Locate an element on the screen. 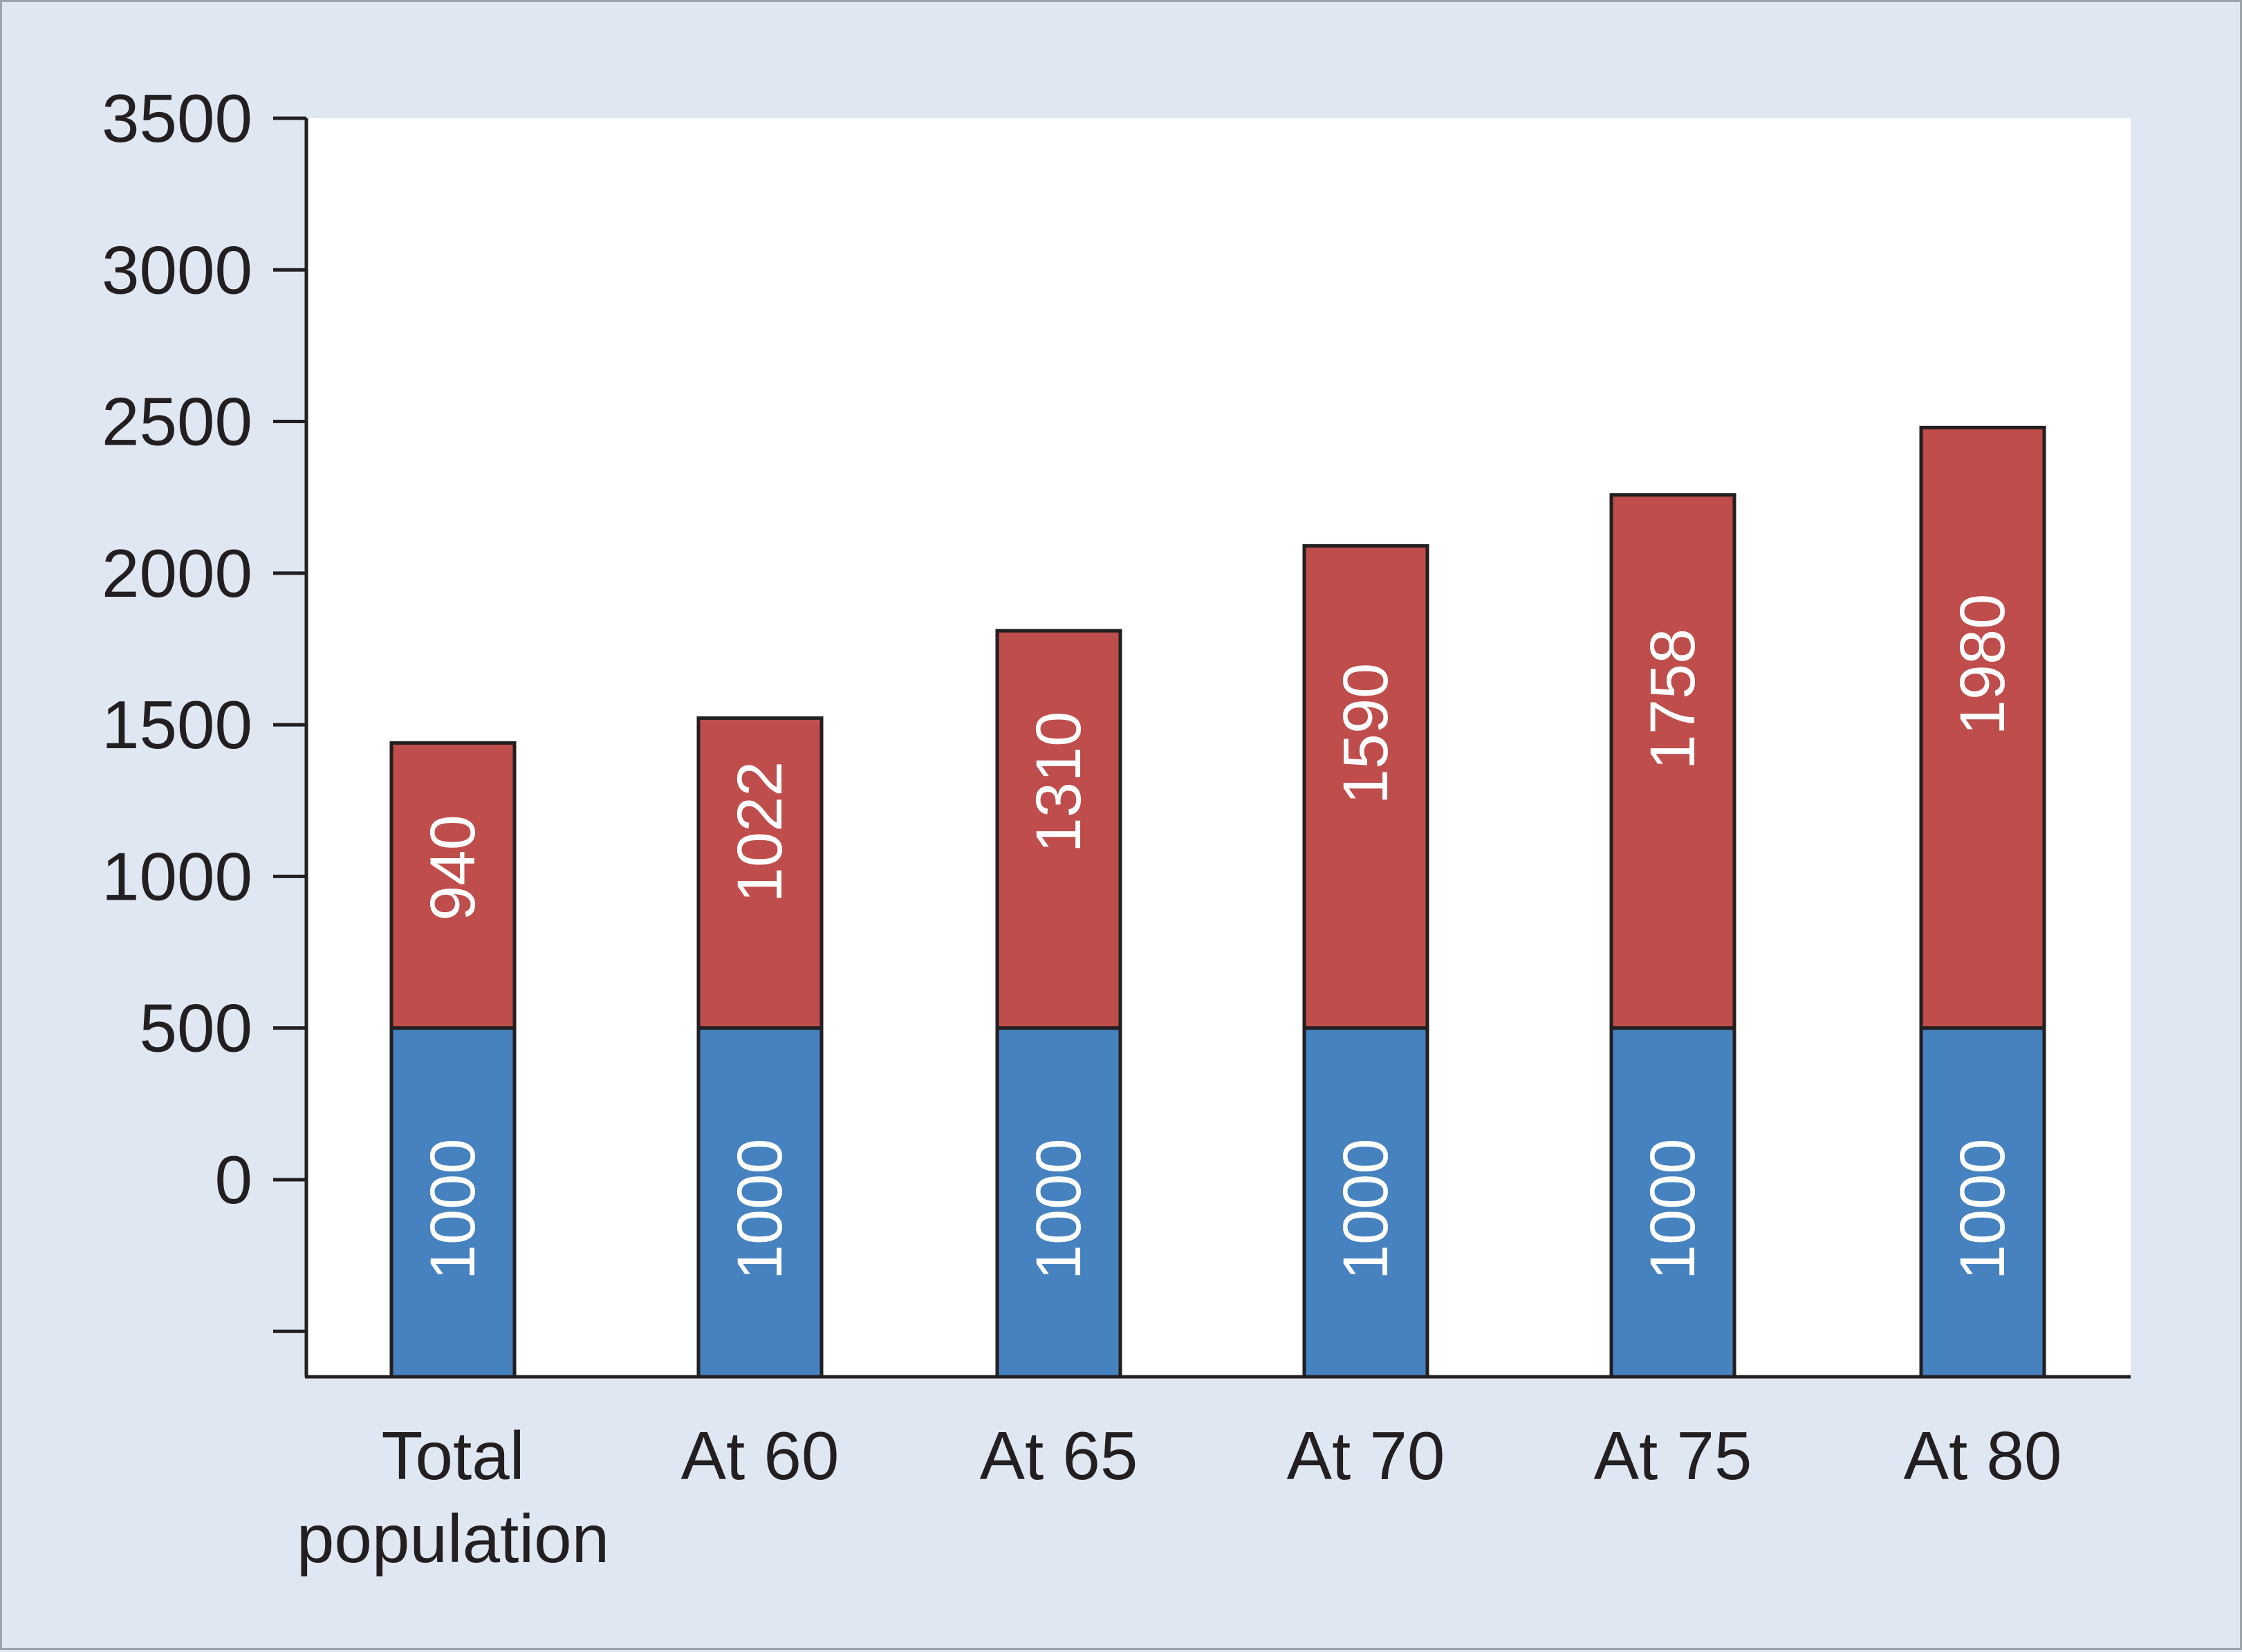 Image resolution: width=2242 pixels, height=1652 pixels. y-tick-label-2500: 2500 is located at coordinates (177, 422).